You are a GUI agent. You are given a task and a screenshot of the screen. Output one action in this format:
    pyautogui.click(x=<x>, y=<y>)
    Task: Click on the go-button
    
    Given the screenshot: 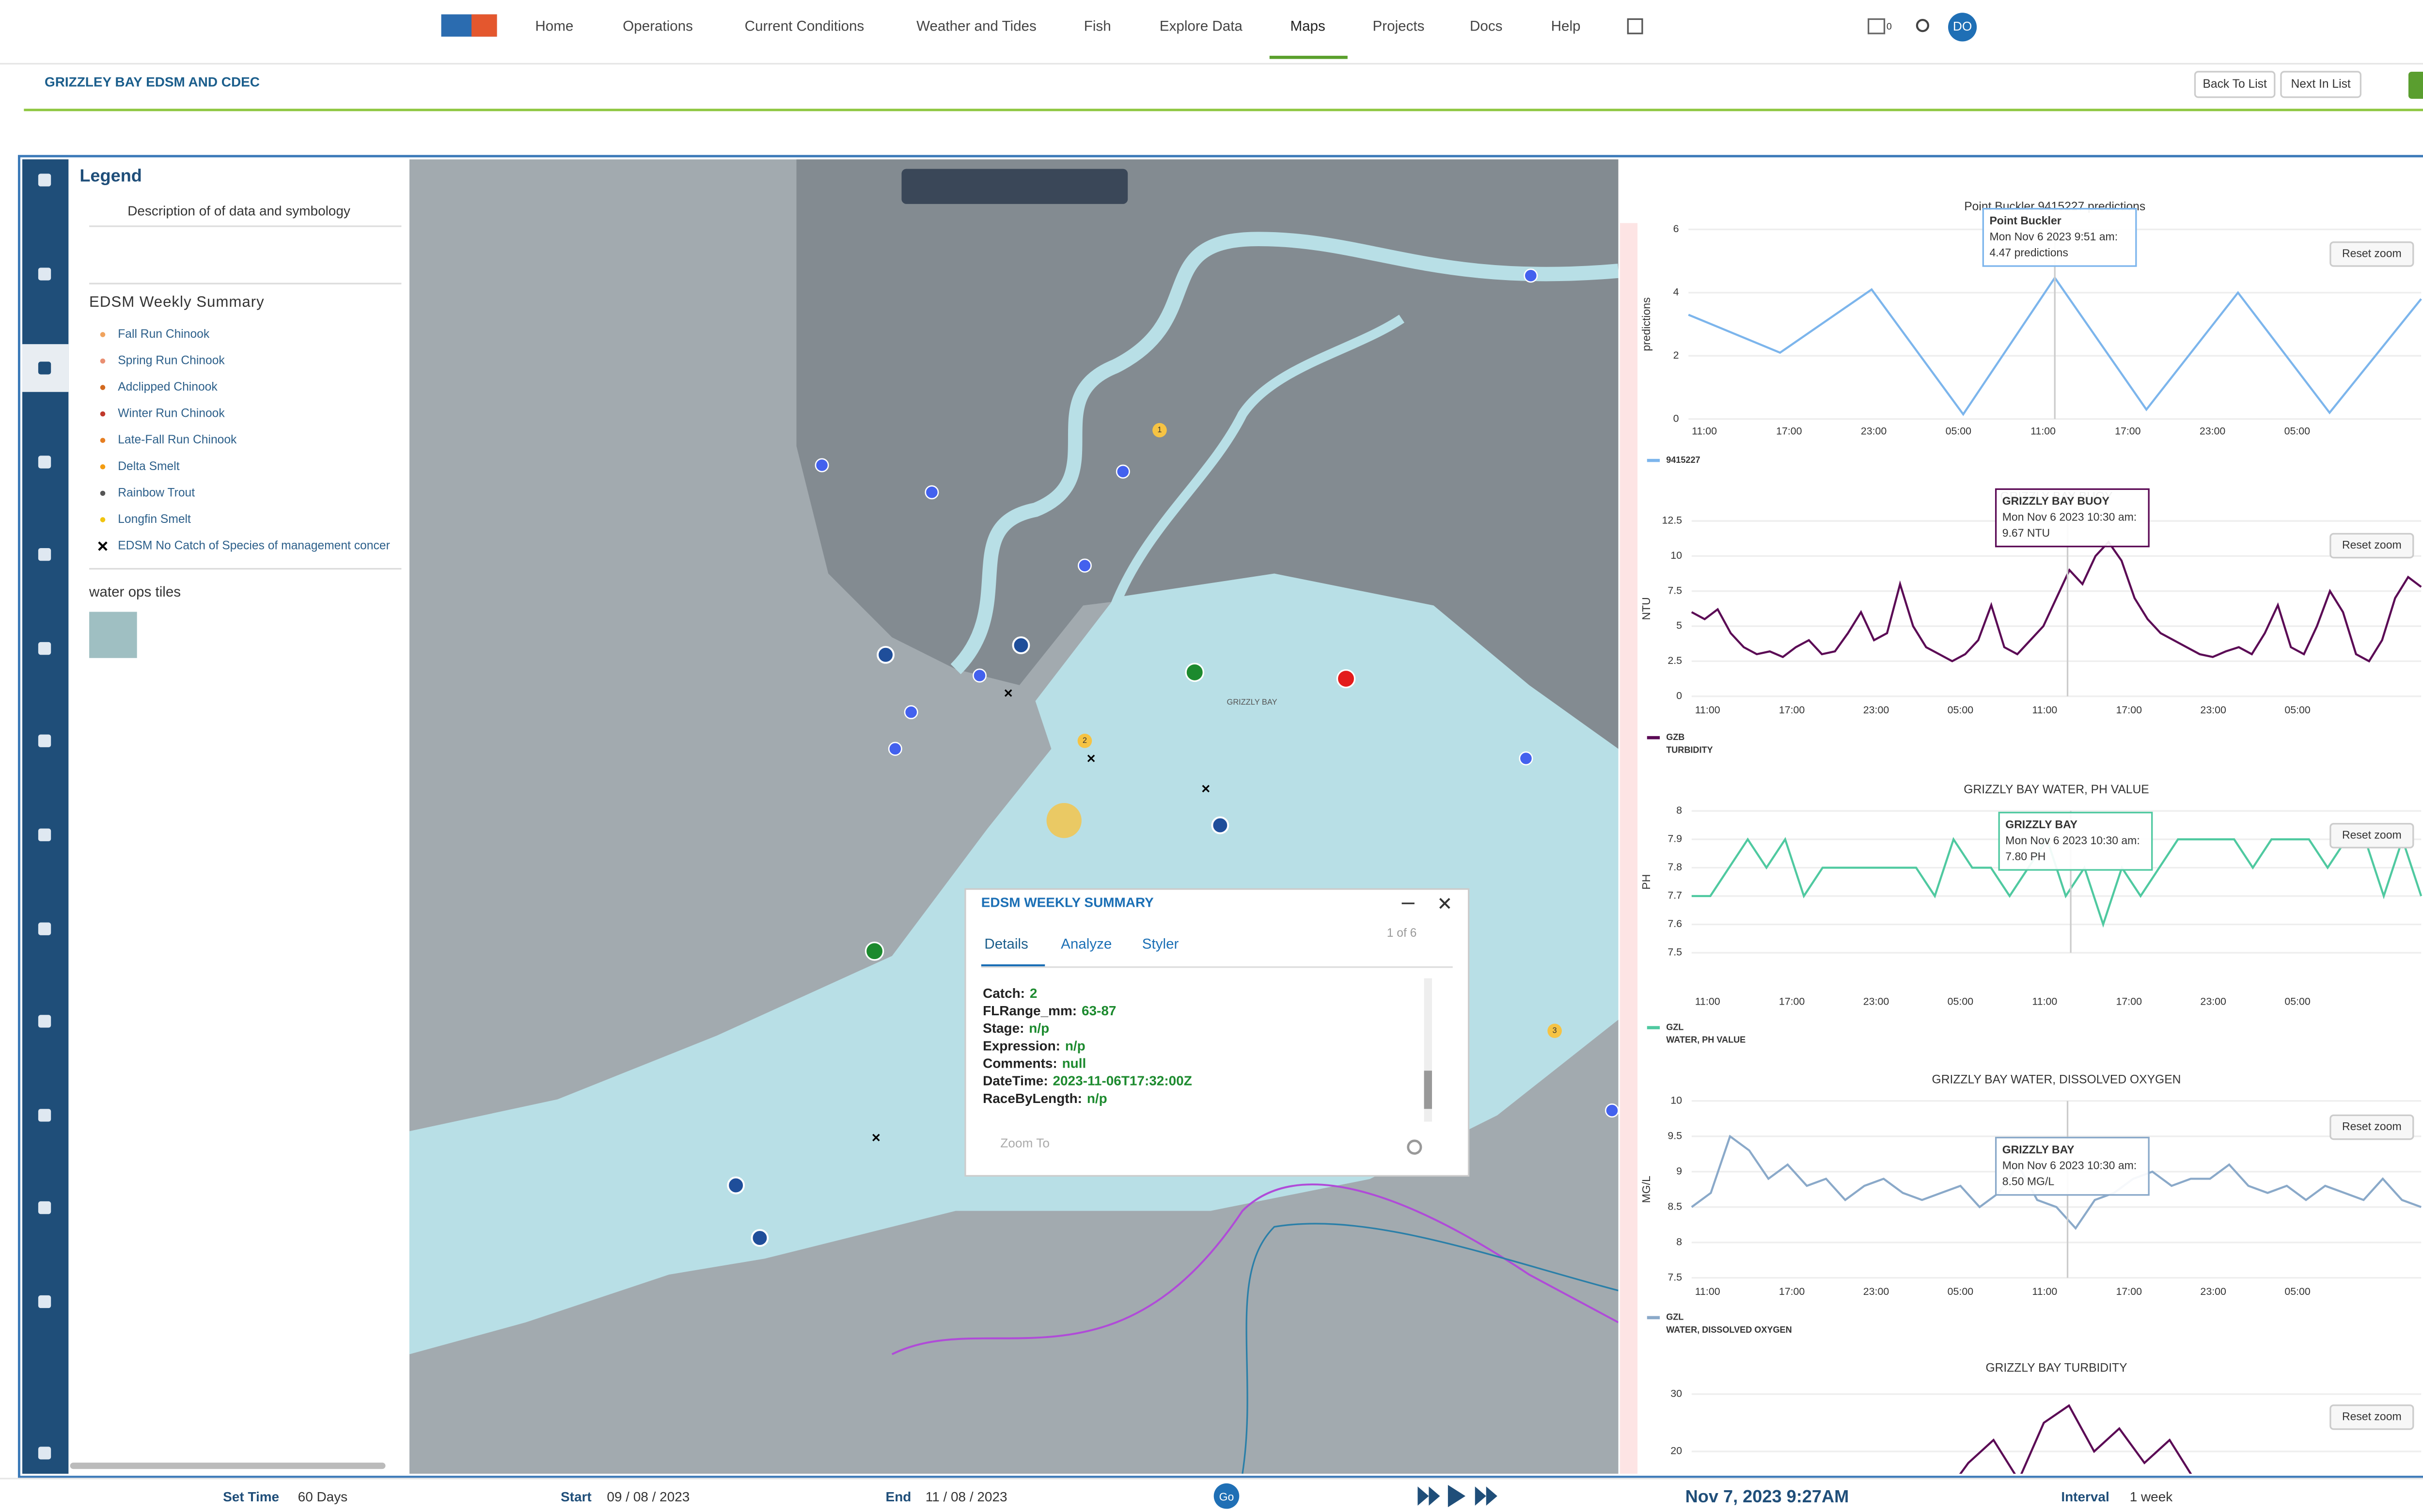 What is the action you would take?
    pyautogui.click(x=1226, y=1496)
    